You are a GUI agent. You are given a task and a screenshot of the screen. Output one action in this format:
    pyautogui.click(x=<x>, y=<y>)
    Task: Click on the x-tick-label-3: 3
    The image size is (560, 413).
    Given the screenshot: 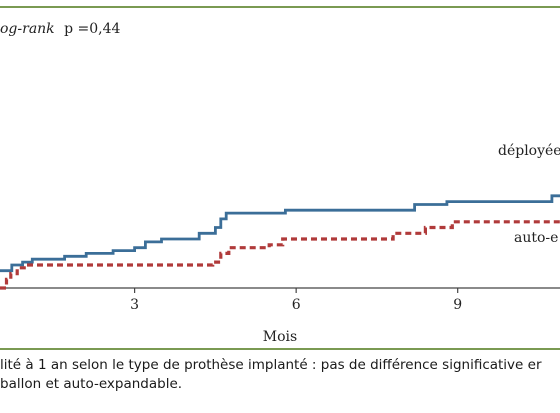 What is the action you would take?
    pyautogui.click(x=134, y=305)
    